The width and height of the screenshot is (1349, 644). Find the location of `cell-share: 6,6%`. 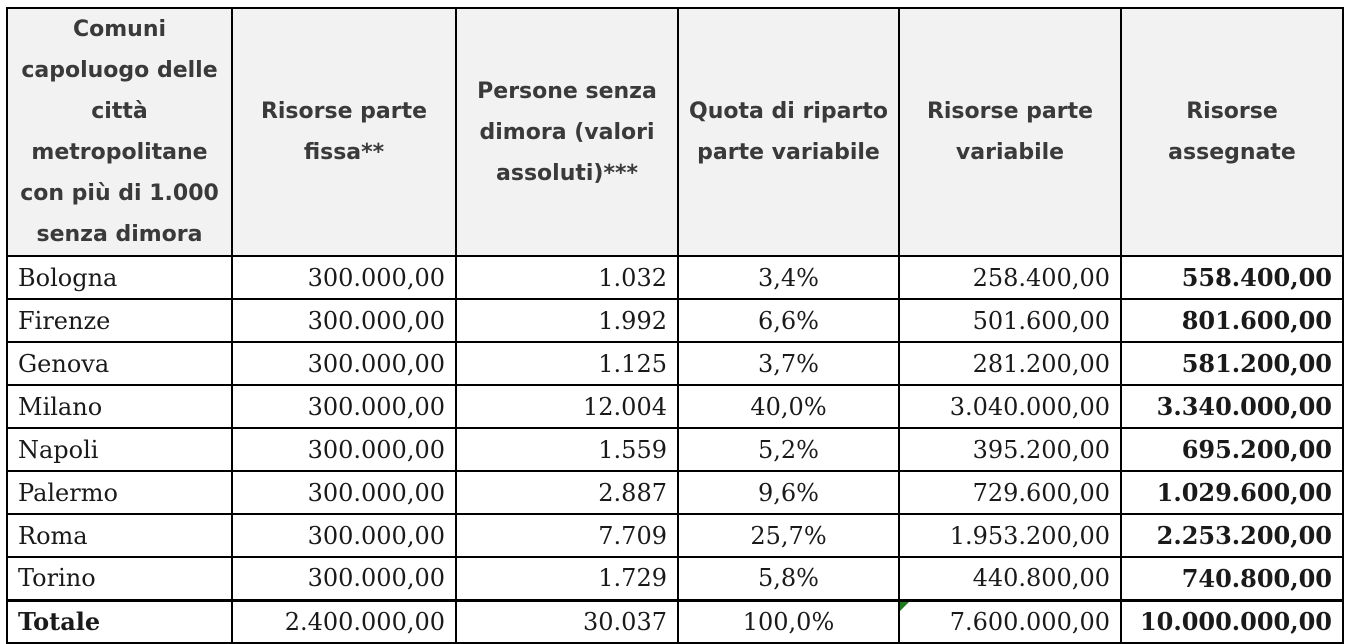

cell-share: 6,6% is located at coordinates (788, 320).